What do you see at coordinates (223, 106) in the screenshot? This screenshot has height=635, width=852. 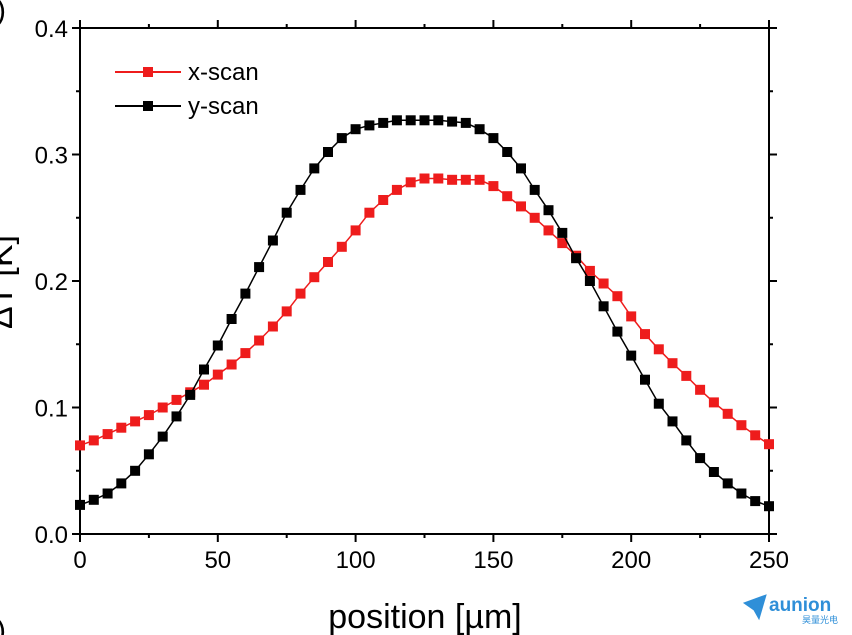 I see `legend-label-y-scan: y-scan` at bounding box center [223, 106].